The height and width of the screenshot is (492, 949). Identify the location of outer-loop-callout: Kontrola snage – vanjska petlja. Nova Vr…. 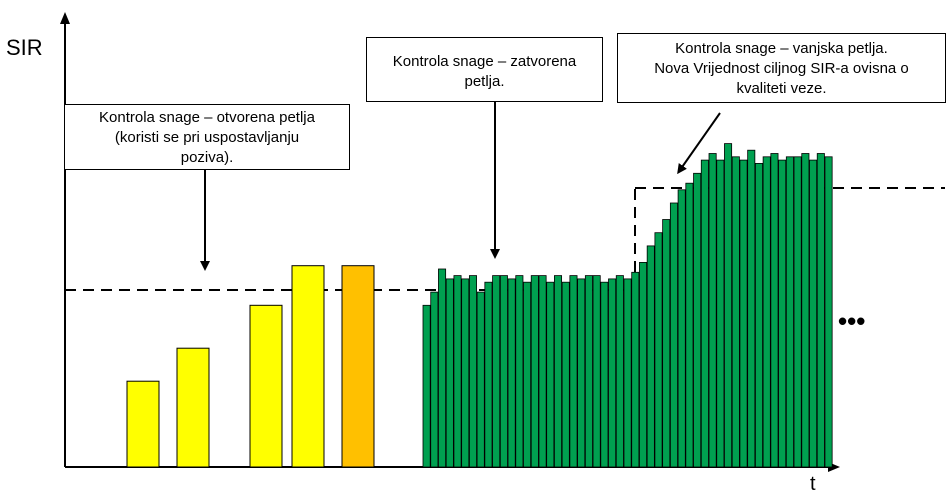
(781, 68).